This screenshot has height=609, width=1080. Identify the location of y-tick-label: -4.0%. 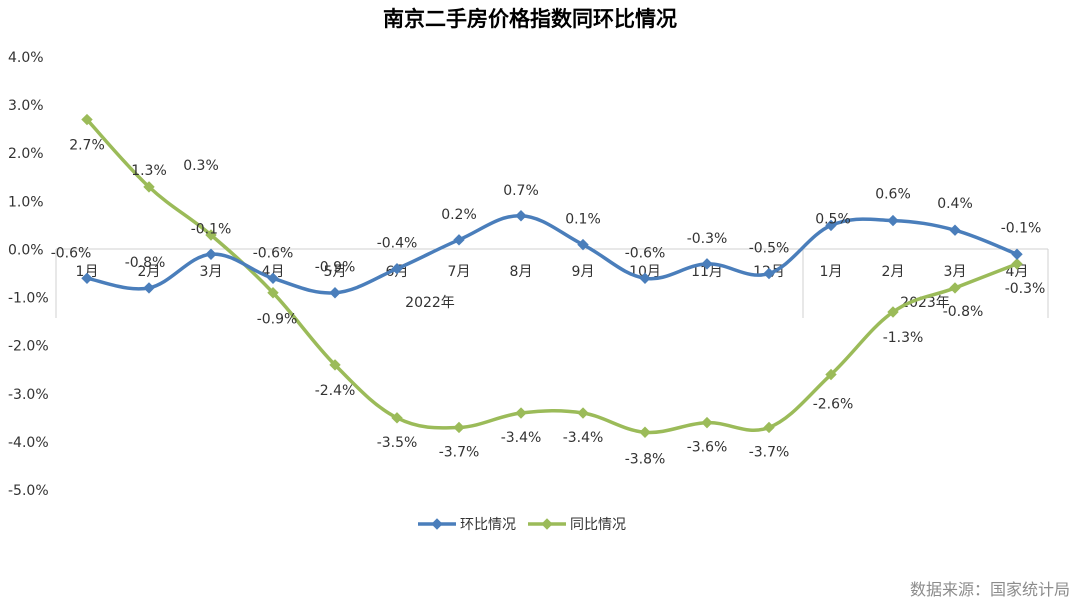
(28, 443).